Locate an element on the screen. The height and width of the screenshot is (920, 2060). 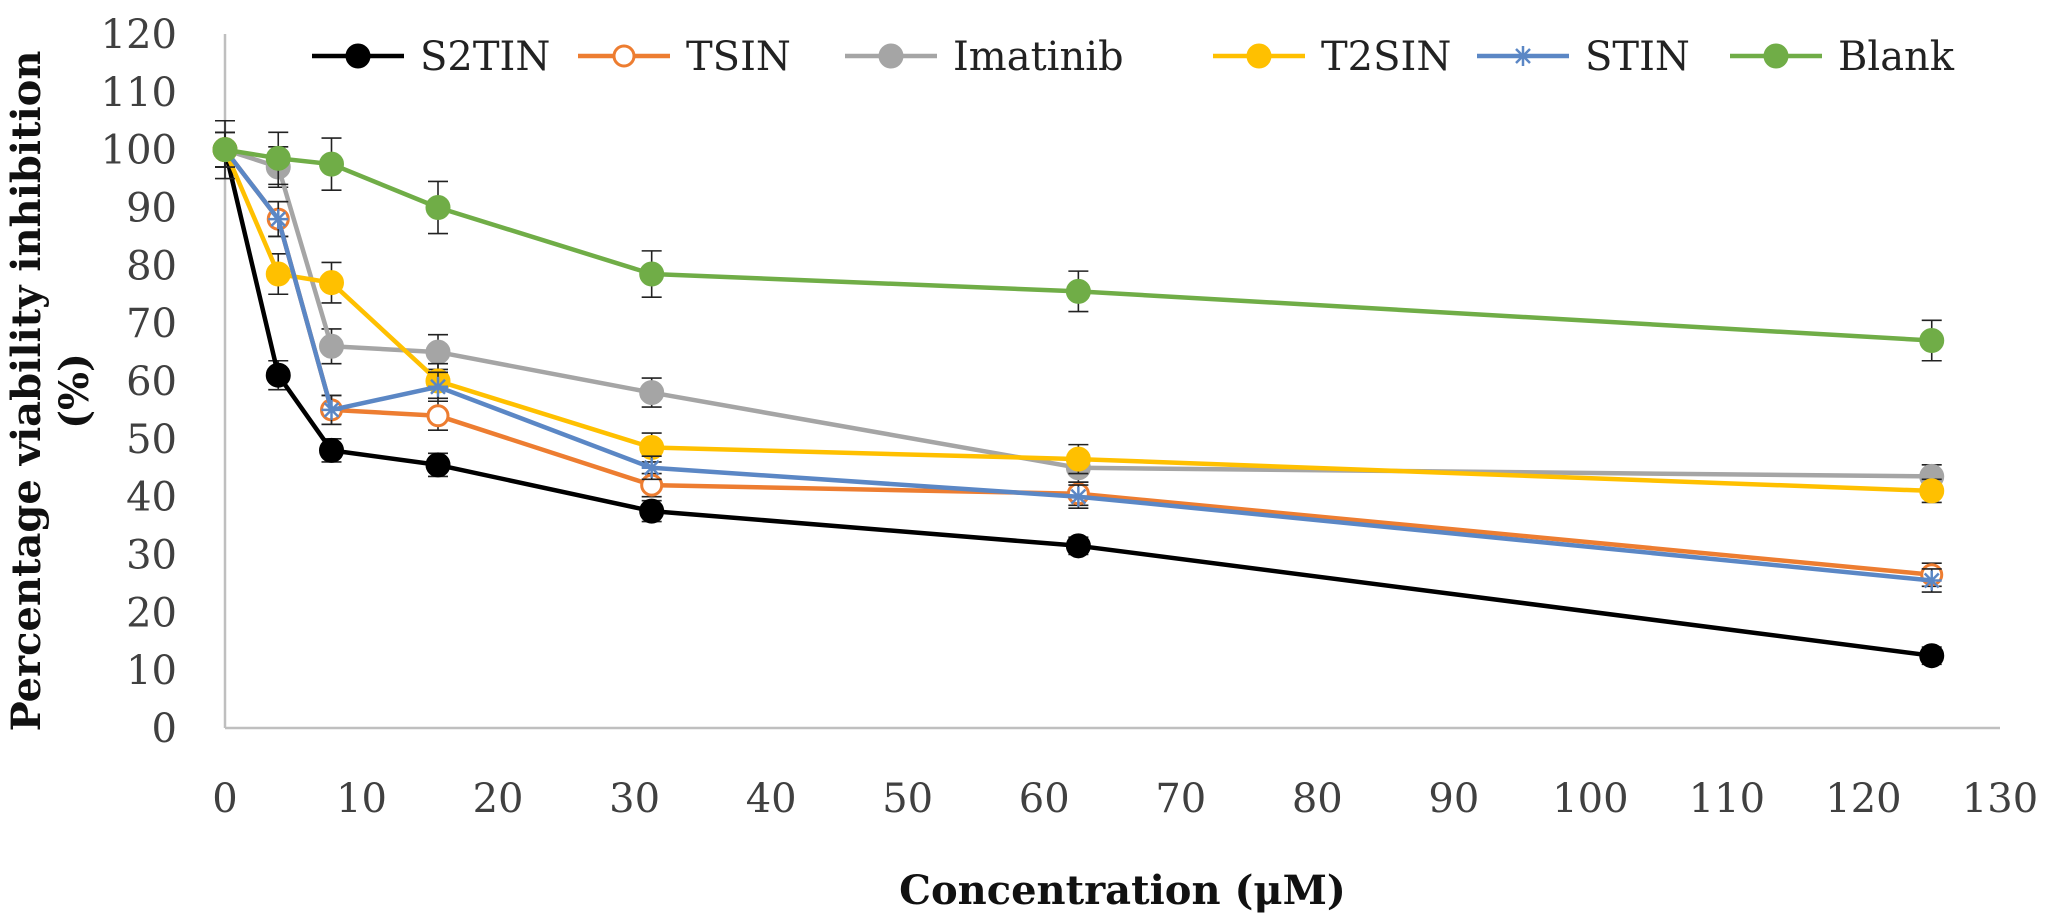
legend-item-tsin: TSIN is located at coordinates (684, 57).